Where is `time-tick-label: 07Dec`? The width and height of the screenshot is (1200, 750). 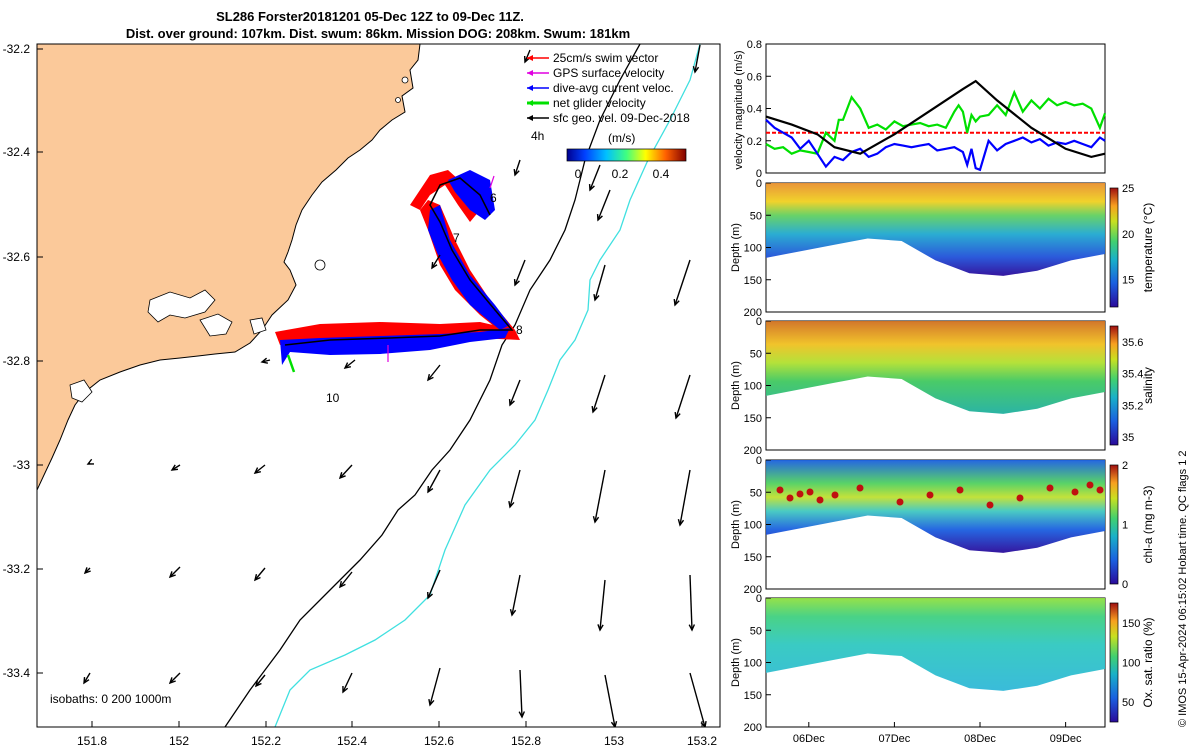 time-tick-label: 07Dec is located at coordinates (895, 739).